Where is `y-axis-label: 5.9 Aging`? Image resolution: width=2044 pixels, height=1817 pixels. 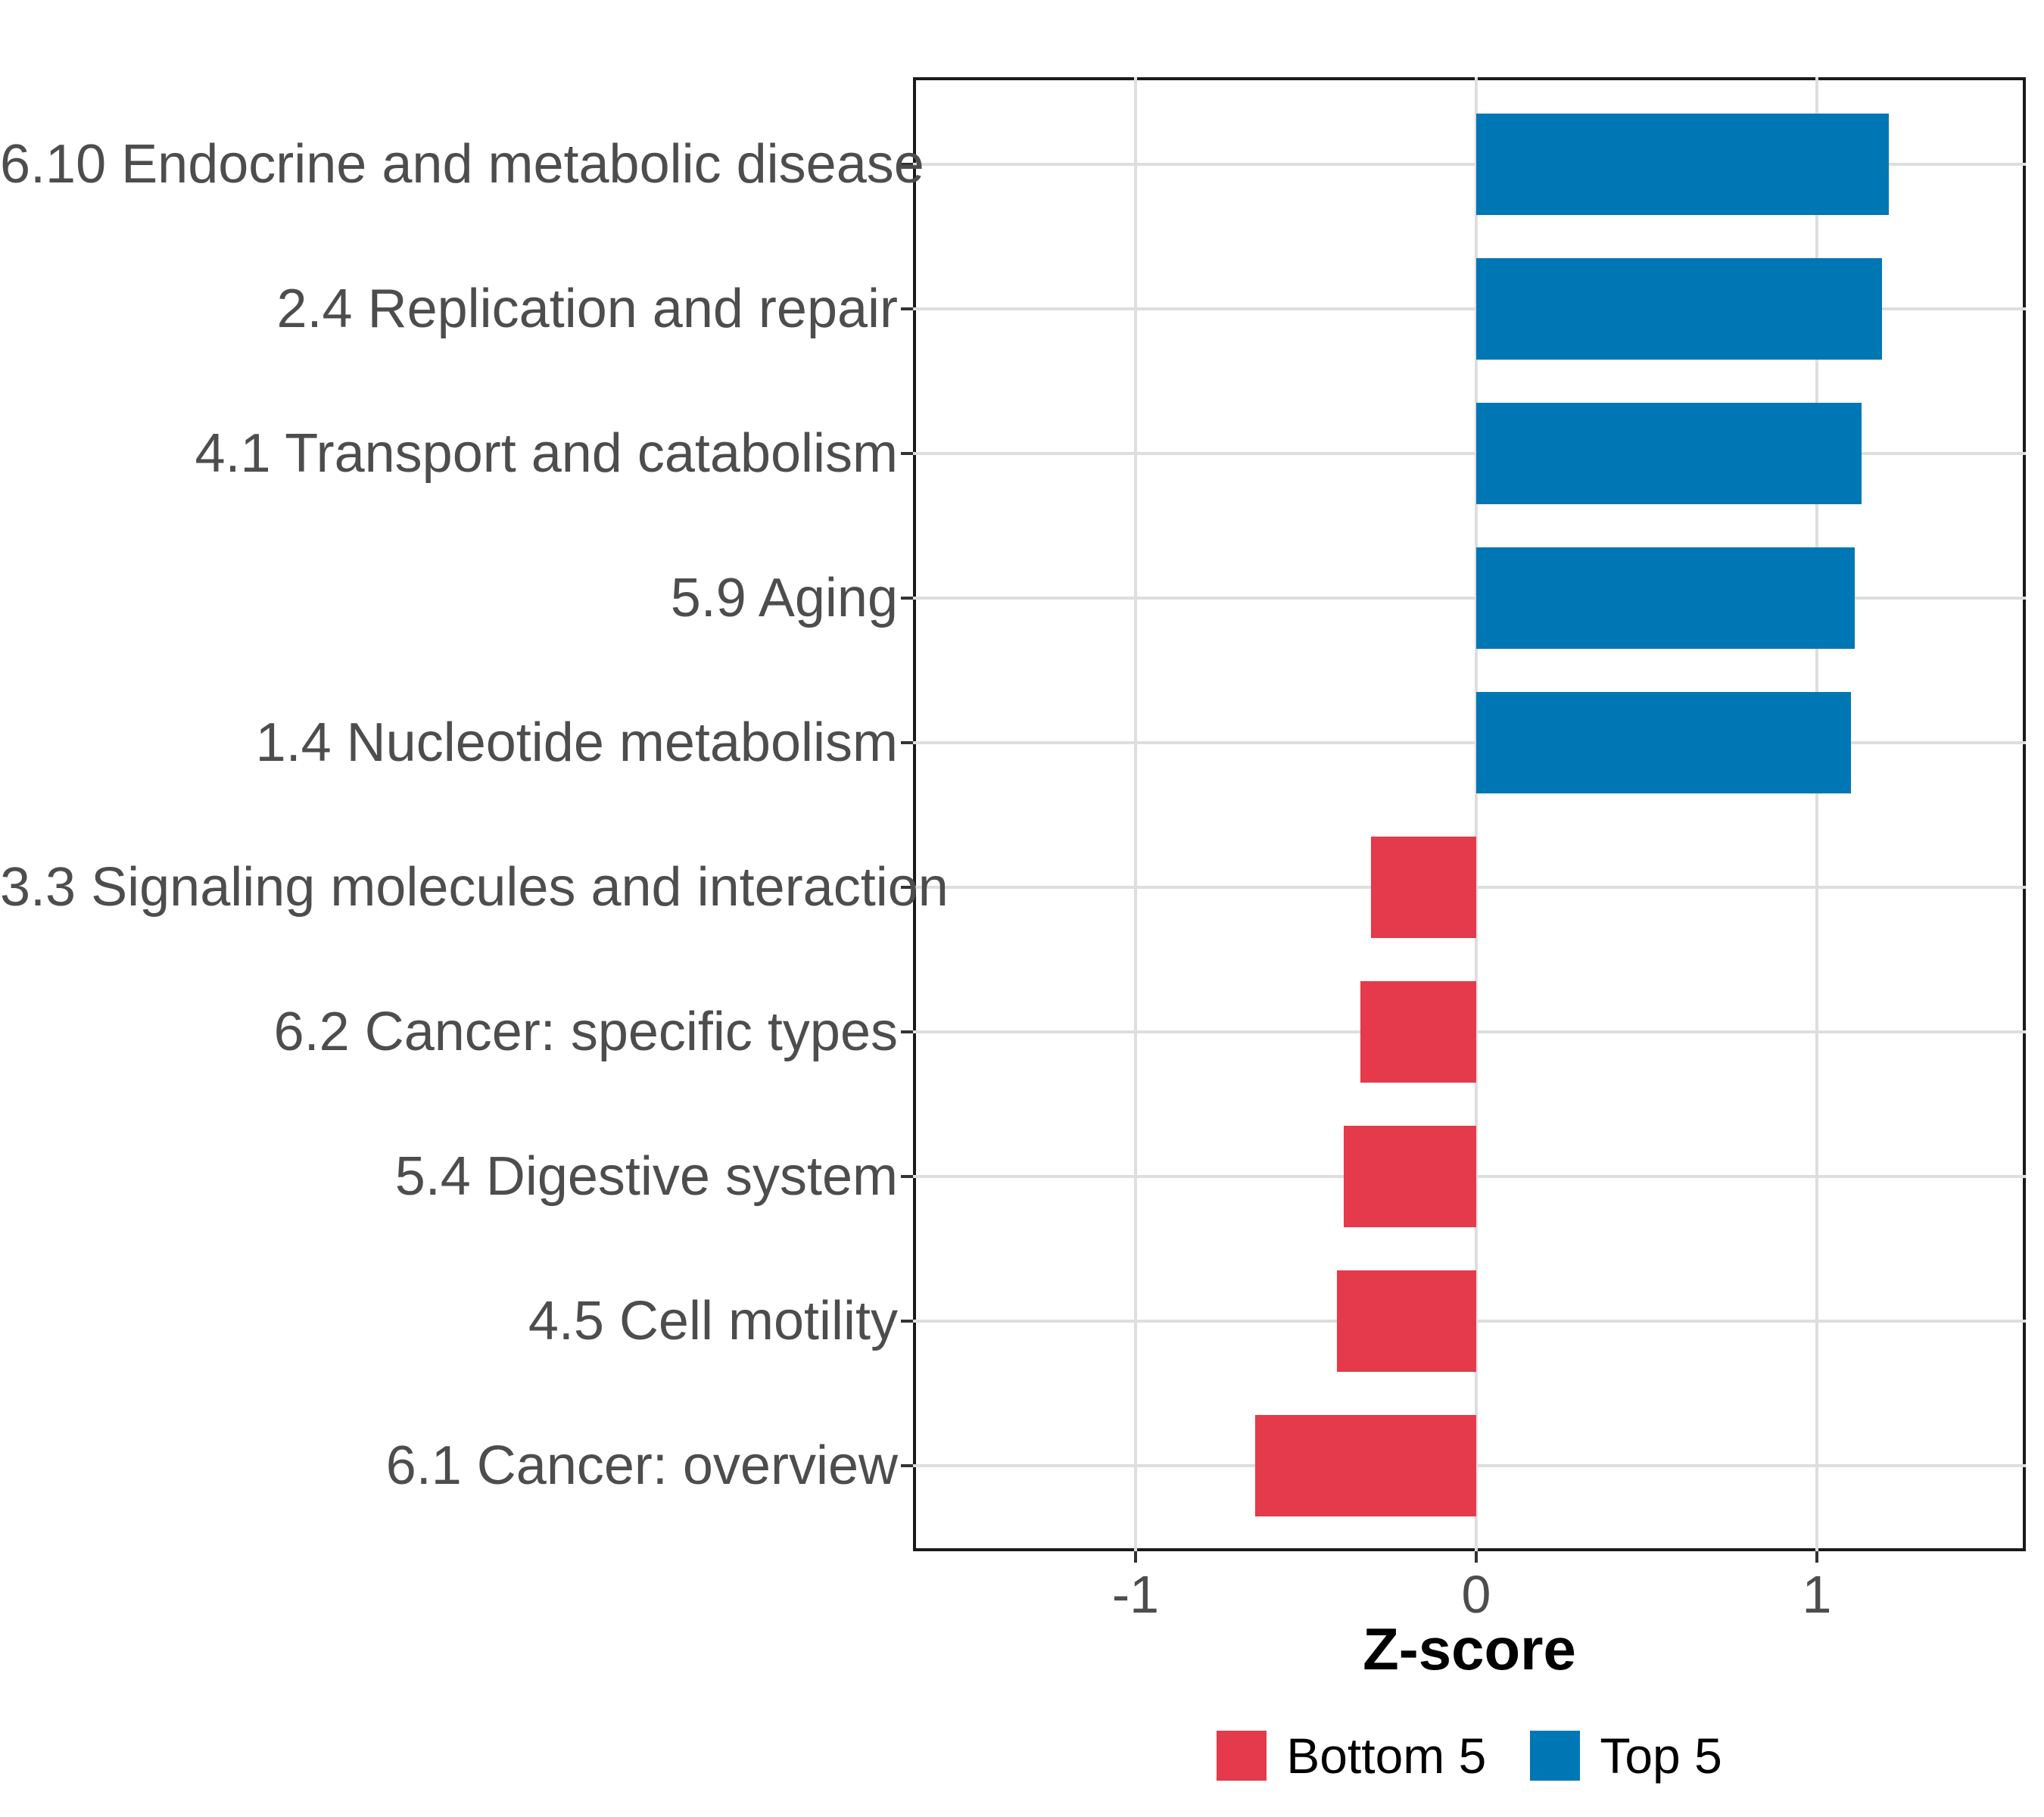
y-axis-label: 5.9 Aging is located at coordinates (784, 597).